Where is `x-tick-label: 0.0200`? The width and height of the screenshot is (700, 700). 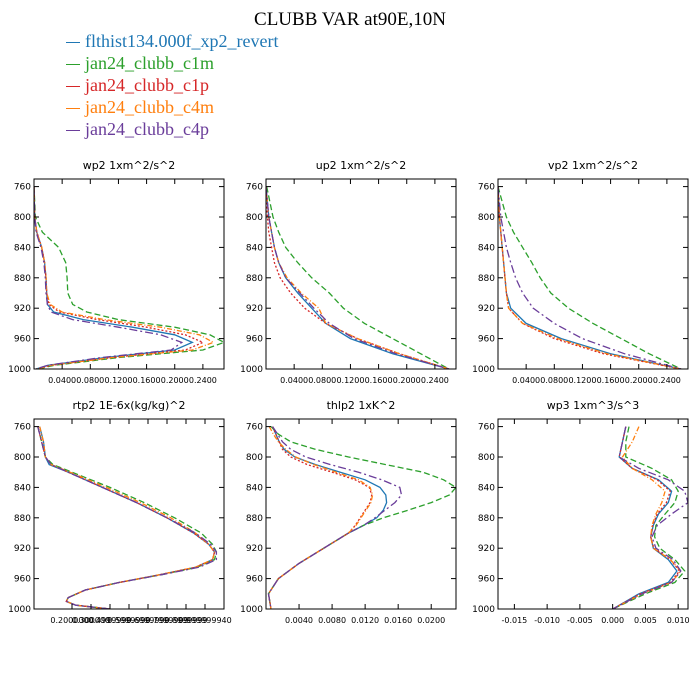
x-tick-label: 0.0200 is located at coordinates (431, 620).